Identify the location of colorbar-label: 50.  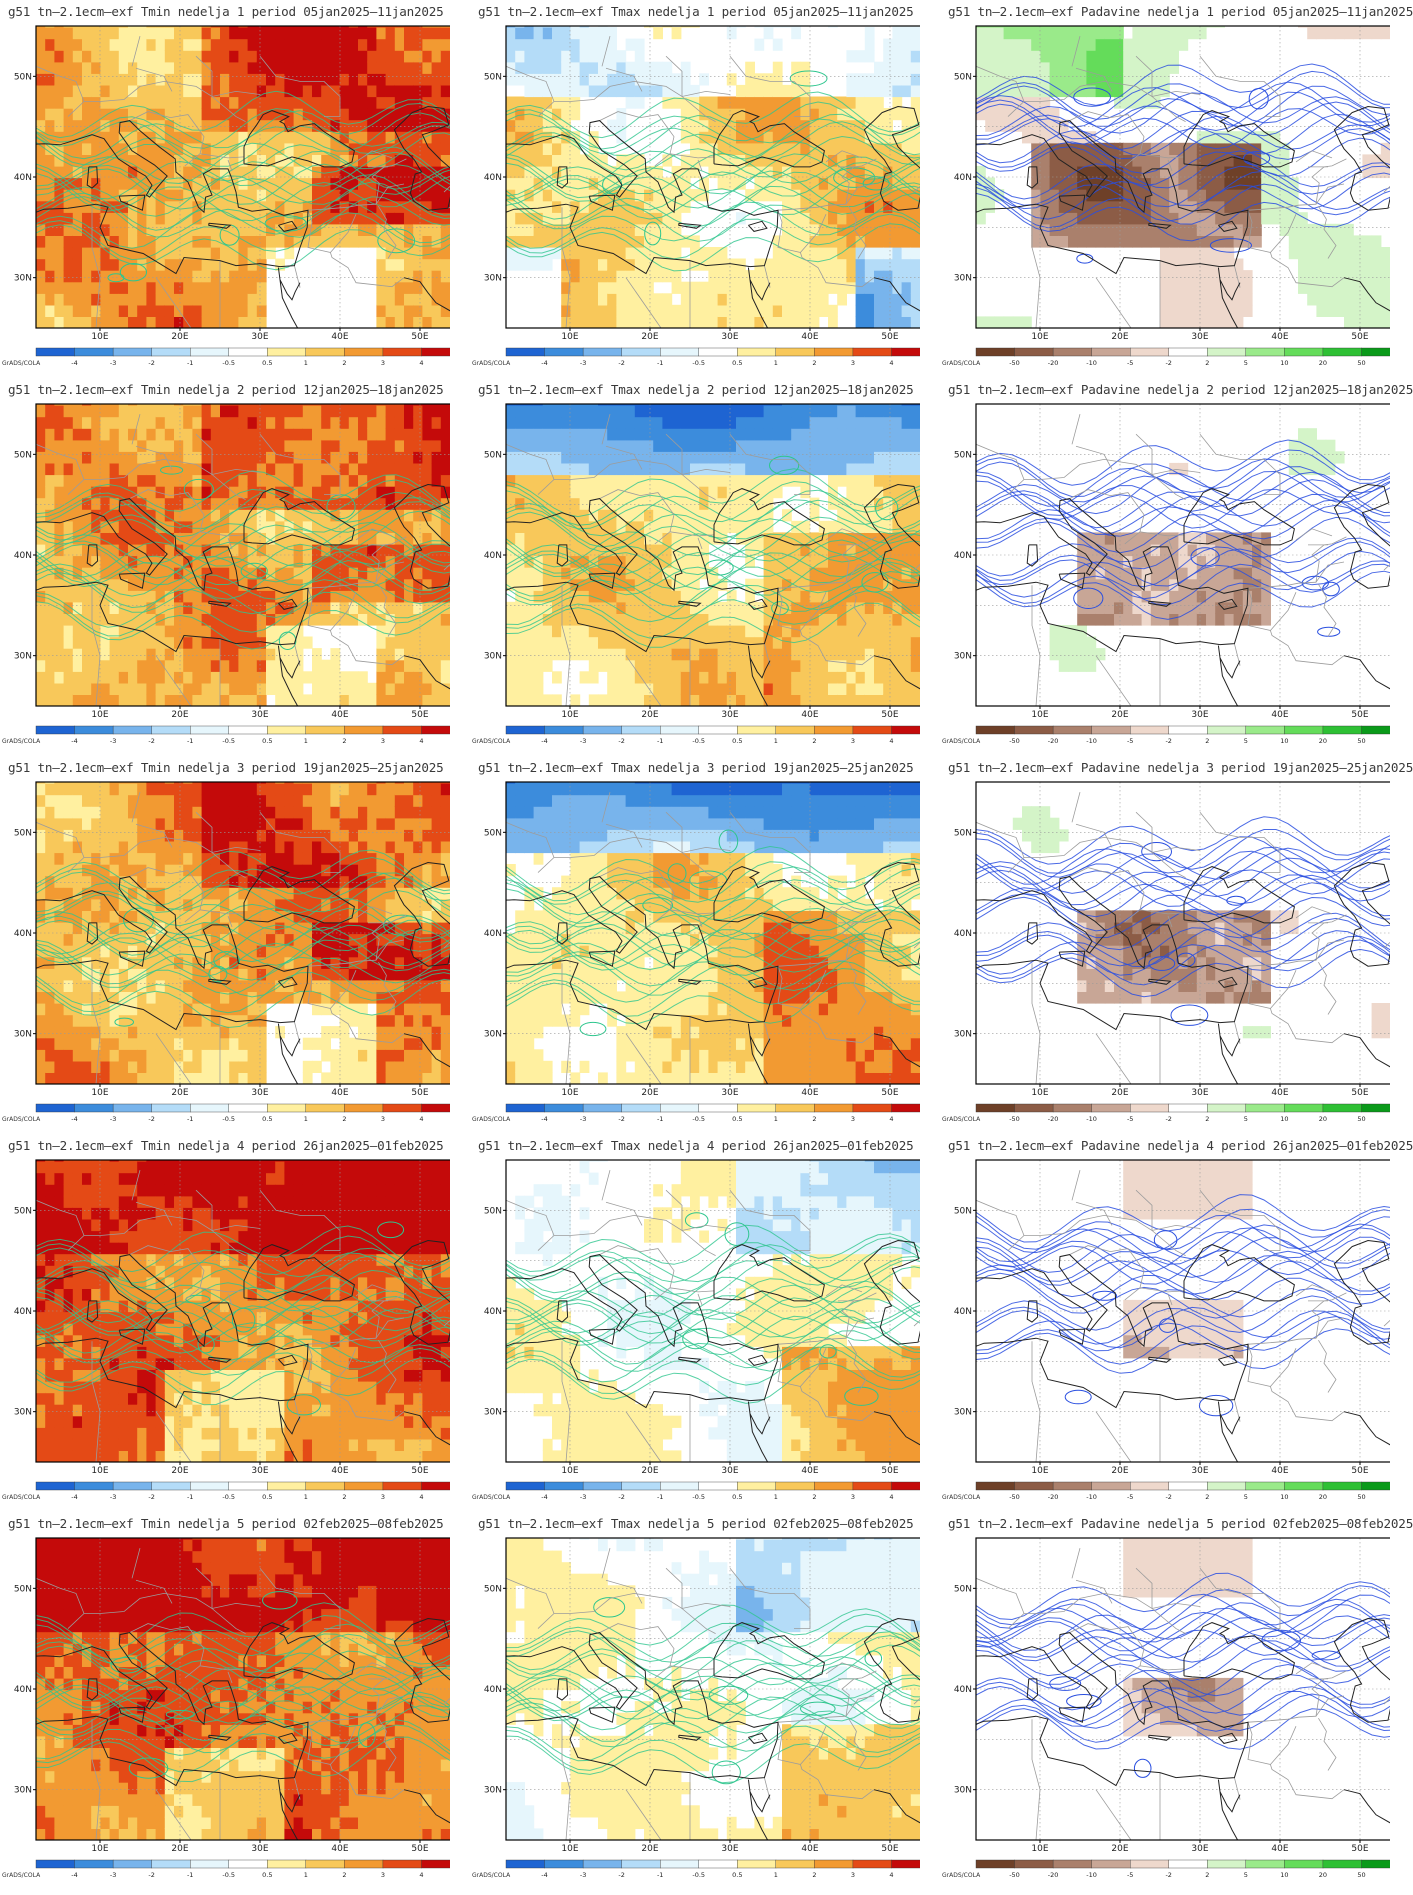
(1361, 1119).